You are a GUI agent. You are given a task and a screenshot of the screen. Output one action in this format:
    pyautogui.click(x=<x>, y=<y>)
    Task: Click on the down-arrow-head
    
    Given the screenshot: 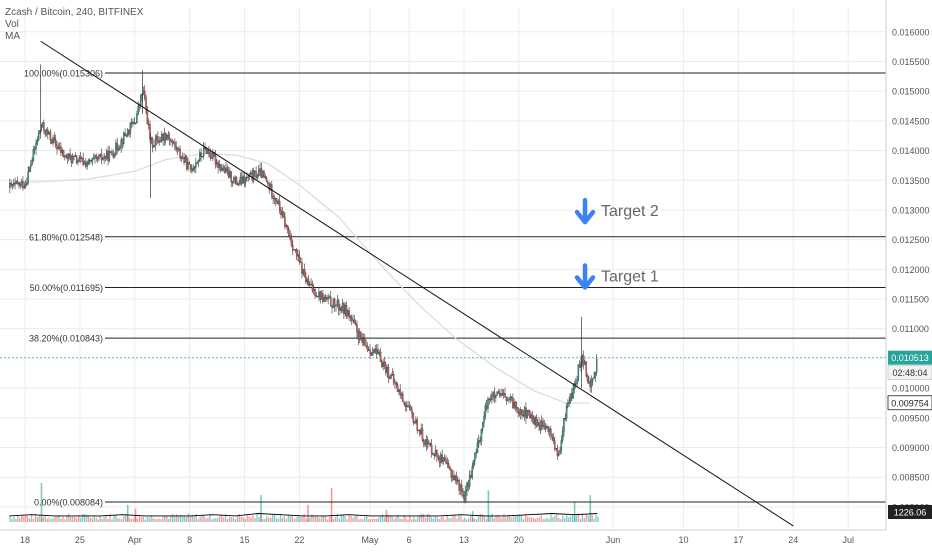 What is the action you would take?
    pyautogui.click(x=585, y=217)
    